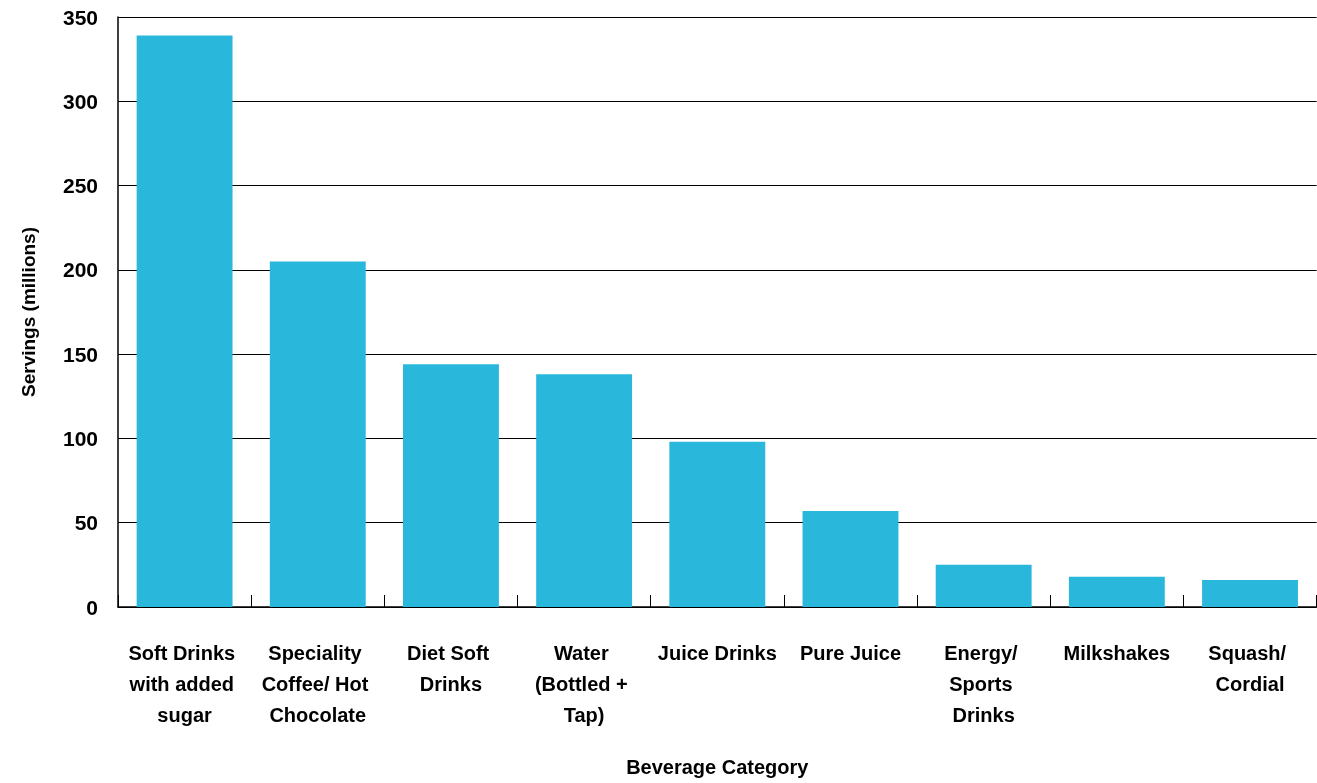 The width and height of the screenshot is (1317, 783). I want to click on x-tick-label: Milkshakes, so click(1117, 652).